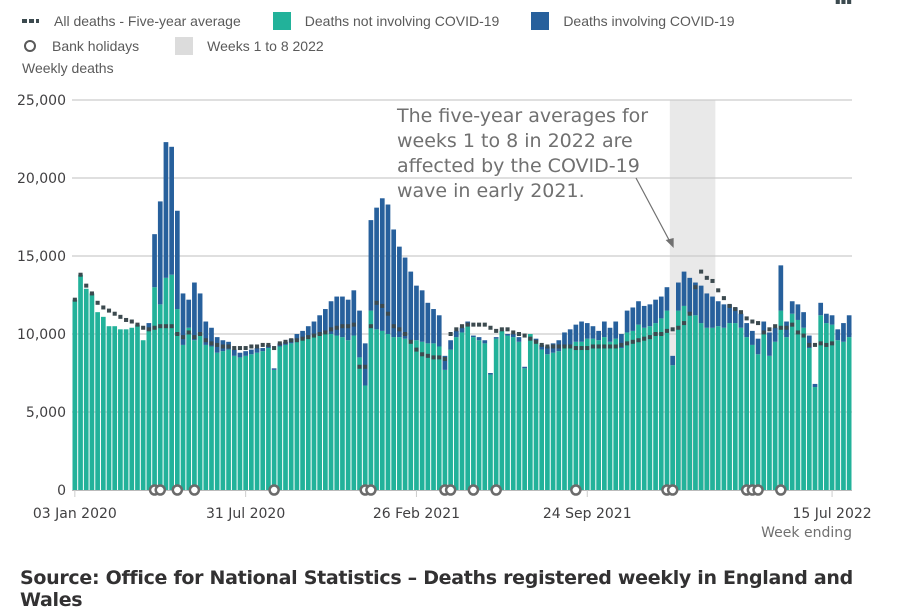 This screenshot has width=901, height=611. I want to click on legend-item-noncovid: Deaths not involving COVID-19, so click(385, 20).